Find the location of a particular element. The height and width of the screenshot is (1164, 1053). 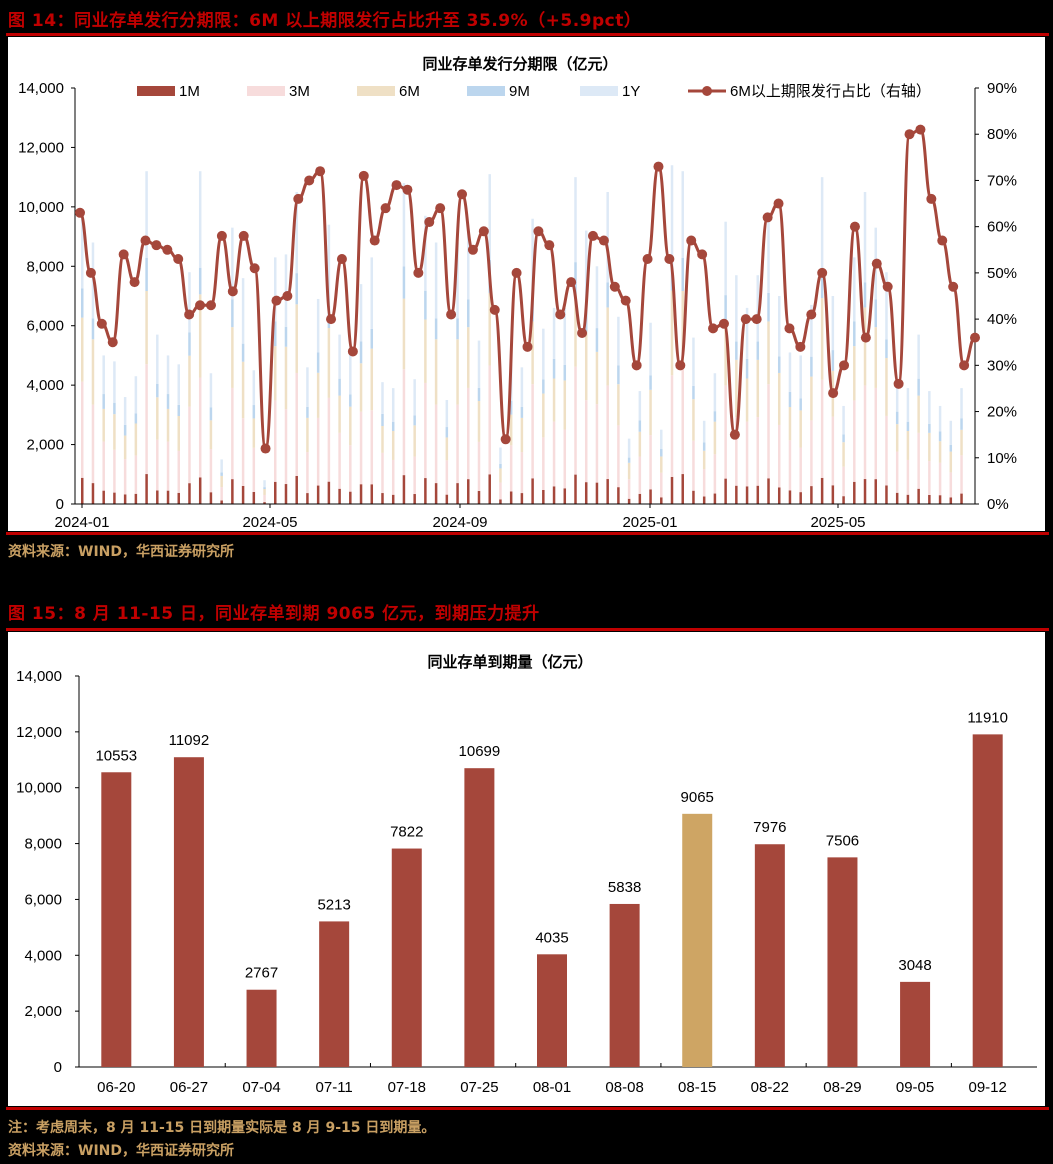

bar-09-12: 11910 09-12 is located at coordinates (987, 902).